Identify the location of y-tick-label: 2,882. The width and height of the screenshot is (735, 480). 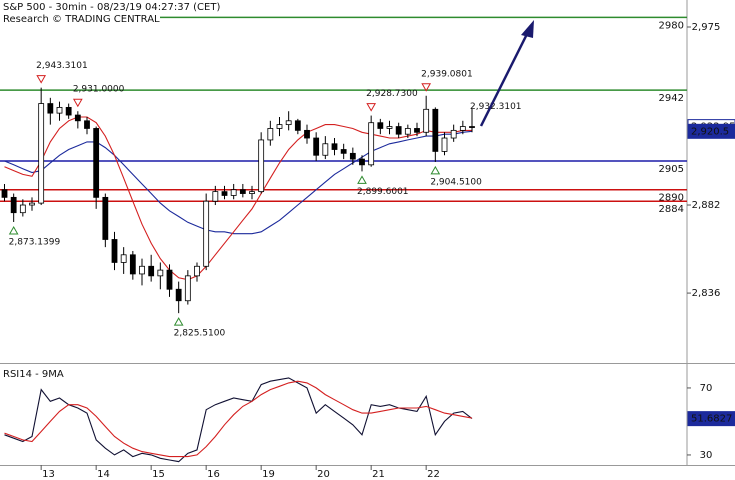
(706, 205).